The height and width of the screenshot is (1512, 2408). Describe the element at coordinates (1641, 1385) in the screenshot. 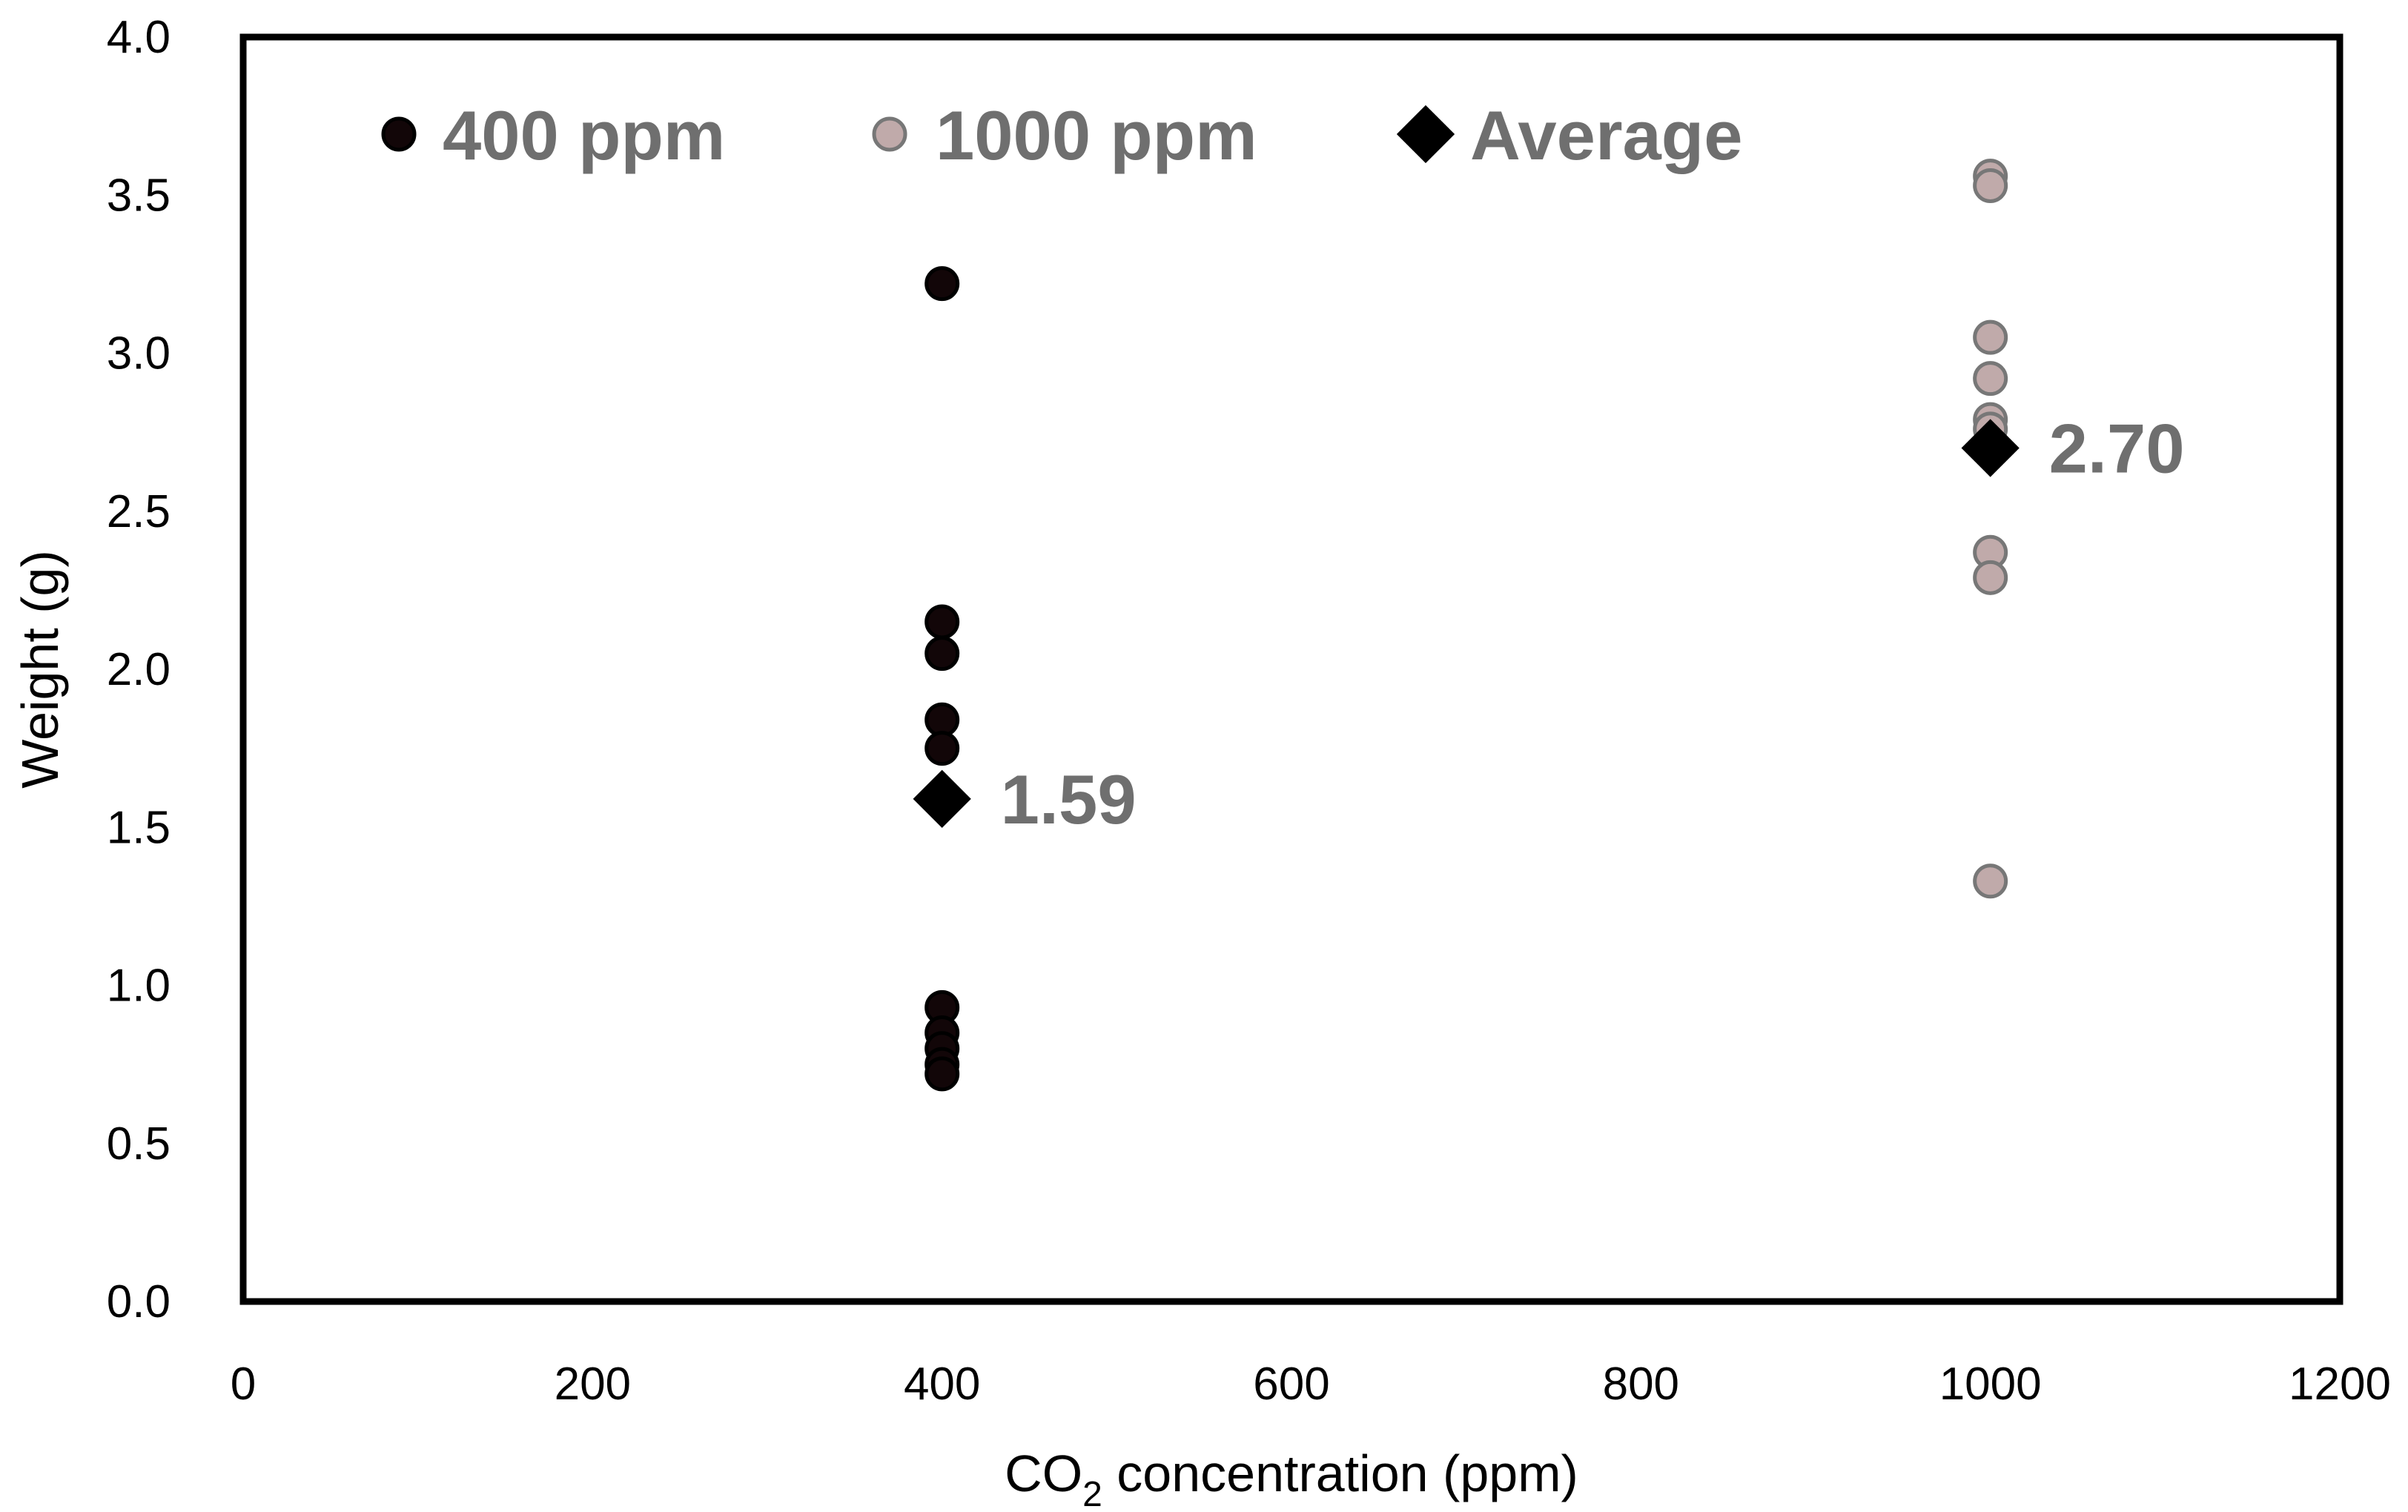

I see `x-tick-label: 800` at that location.